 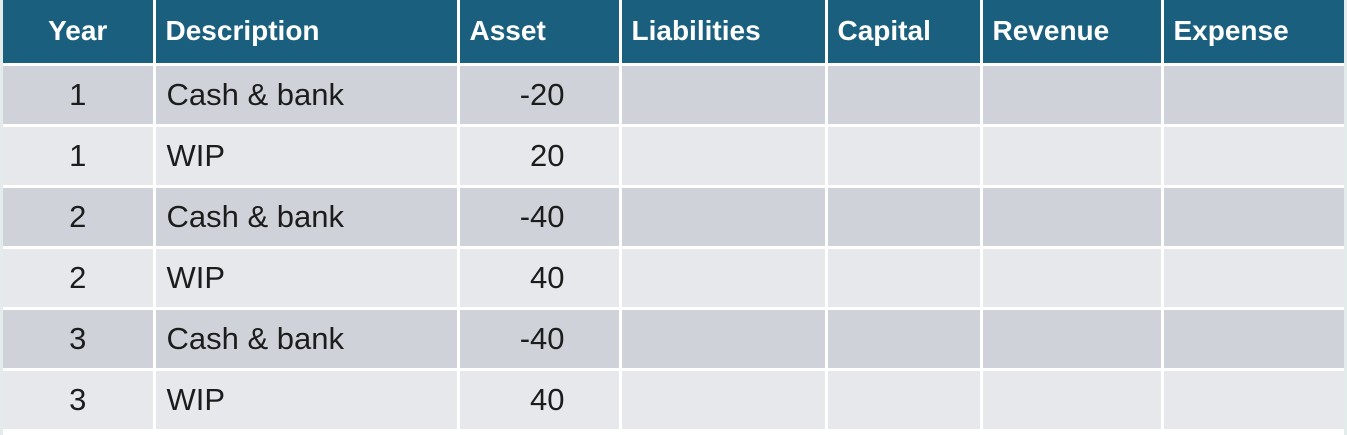 I want to click on table-row: 3 Cash & bank -40, so click(x=673, y=339).